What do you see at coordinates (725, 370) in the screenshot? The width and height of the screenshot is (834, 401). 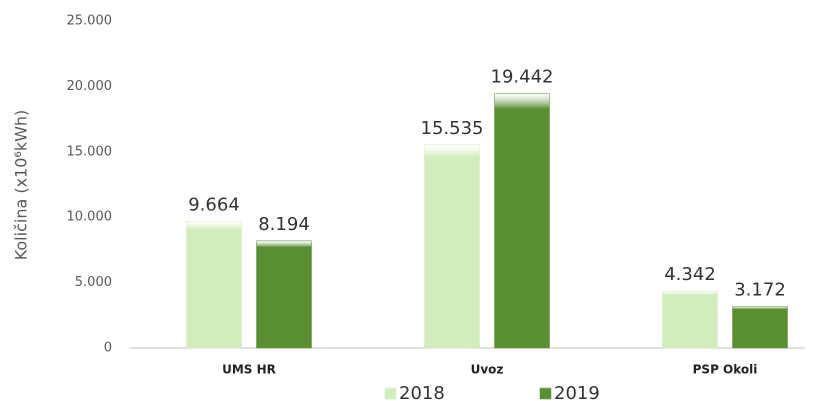 I see `x-tick-label: PSP Okoli` at bounding box center [725, 370].